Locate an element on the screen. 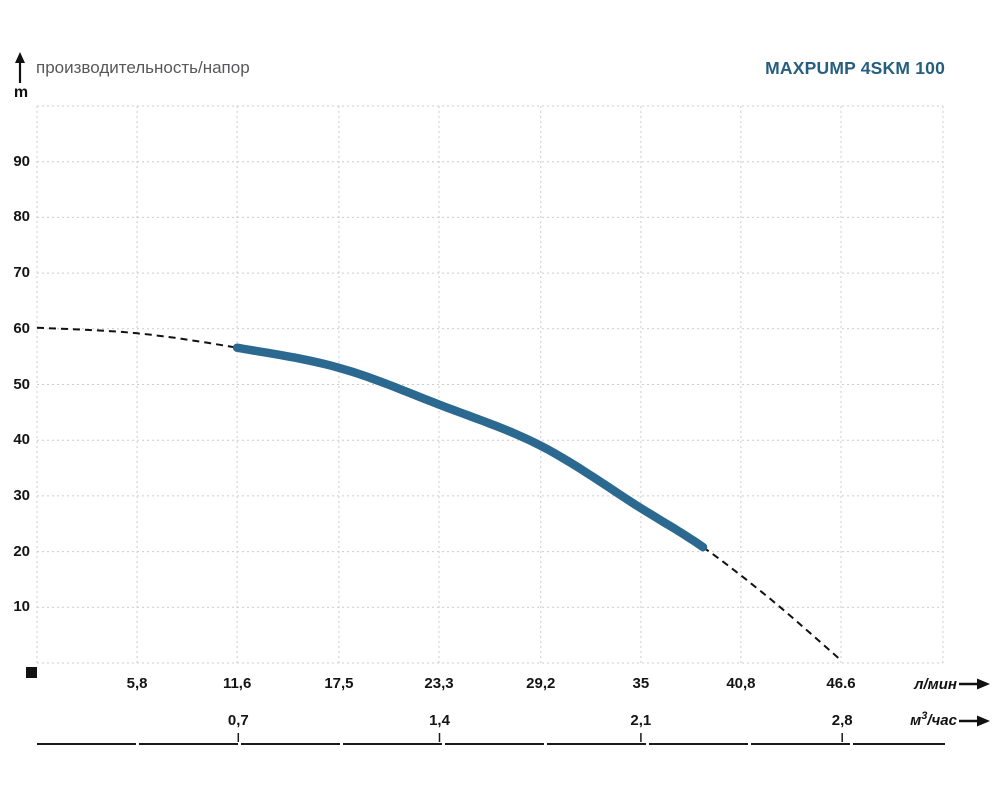 The width and height of the screenshot is (1000, 800). pump-curve-dashed-right is located at coordinates (772, 603).